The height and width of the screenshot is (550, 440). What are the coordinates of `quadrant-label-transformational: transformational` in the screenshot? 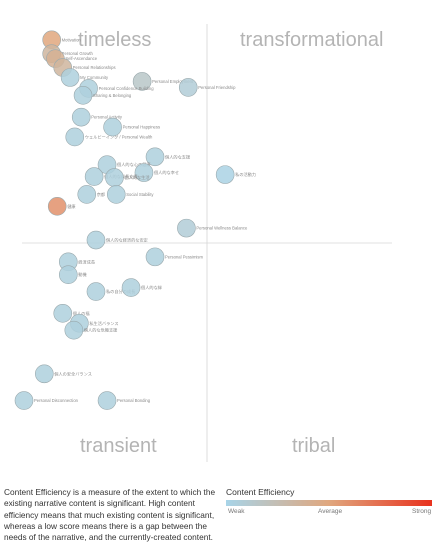 It's located at (311, 40).